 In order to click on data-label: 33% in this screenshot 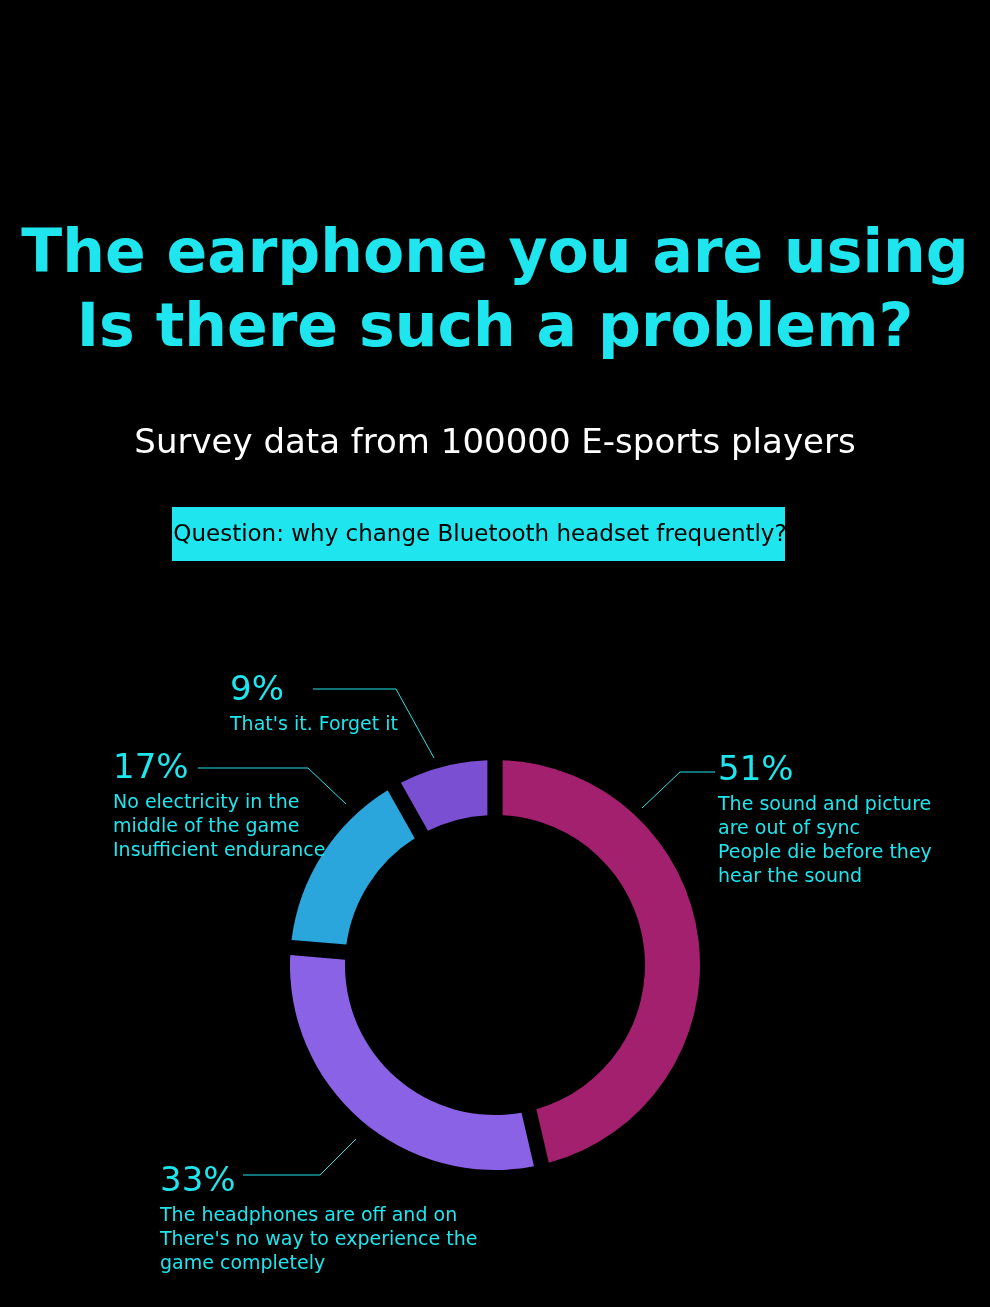, I will do `click(198, 1179)`.